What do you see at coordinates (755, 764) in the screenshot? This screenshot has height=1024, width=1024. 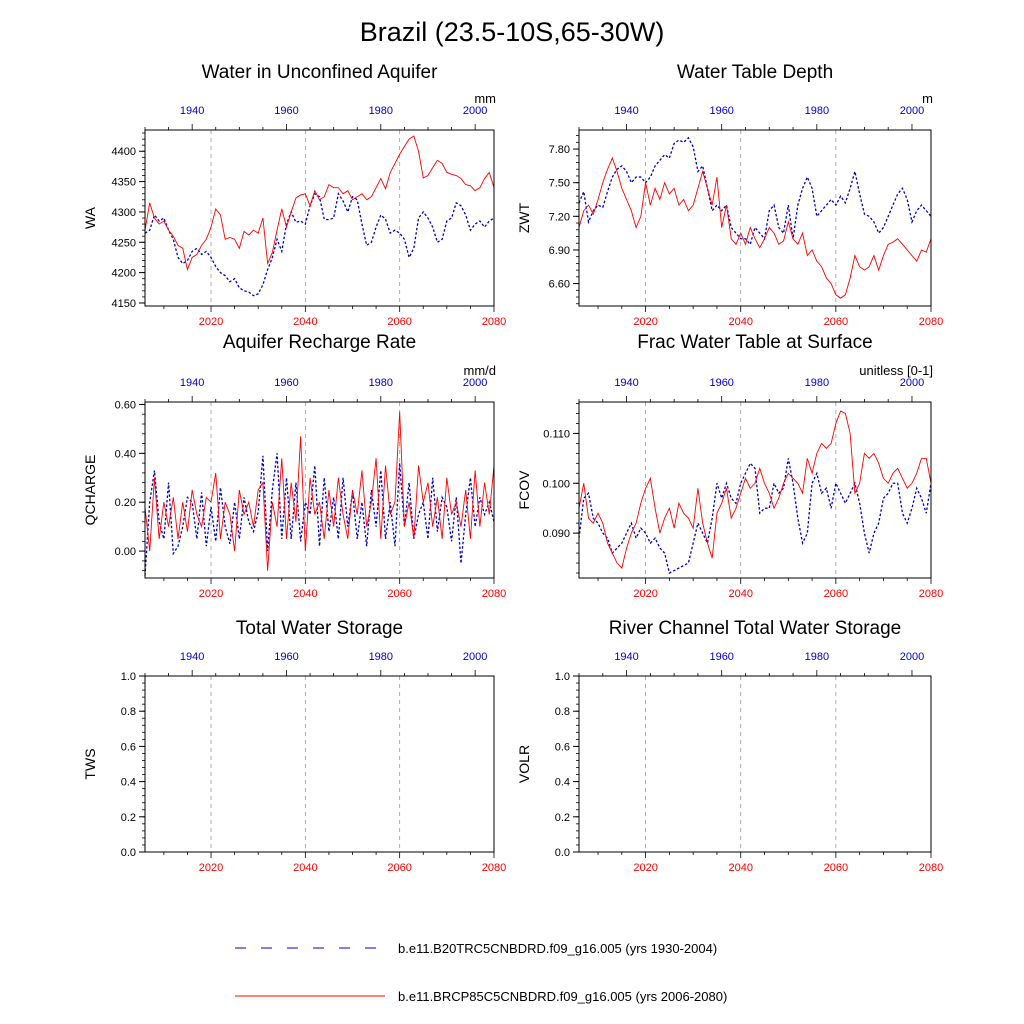 I see `plot-frame-volr` at bounding box center [755, 764].